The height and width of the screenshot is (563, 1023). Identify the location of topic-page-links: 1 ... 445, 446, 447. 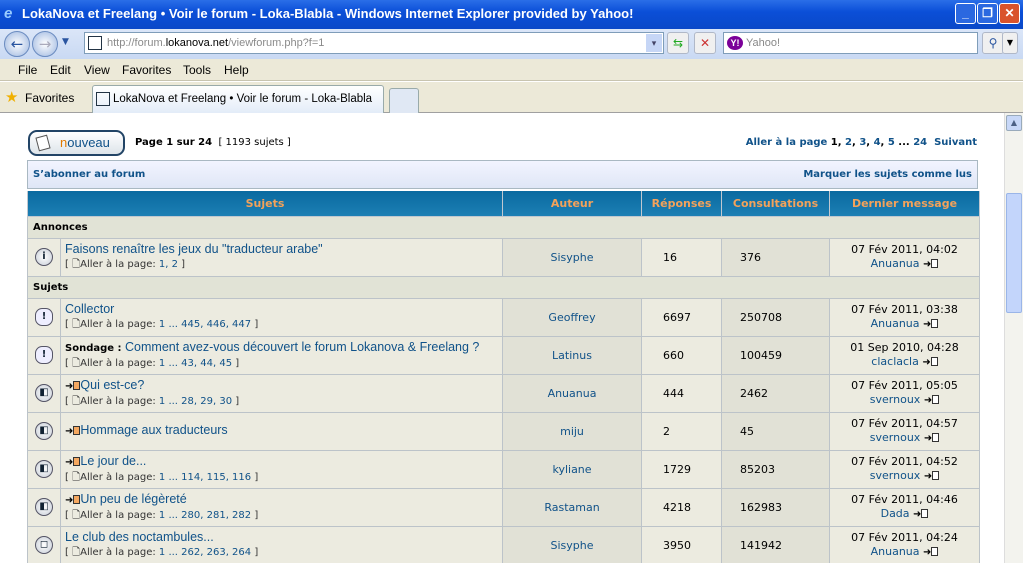
(205, 324).